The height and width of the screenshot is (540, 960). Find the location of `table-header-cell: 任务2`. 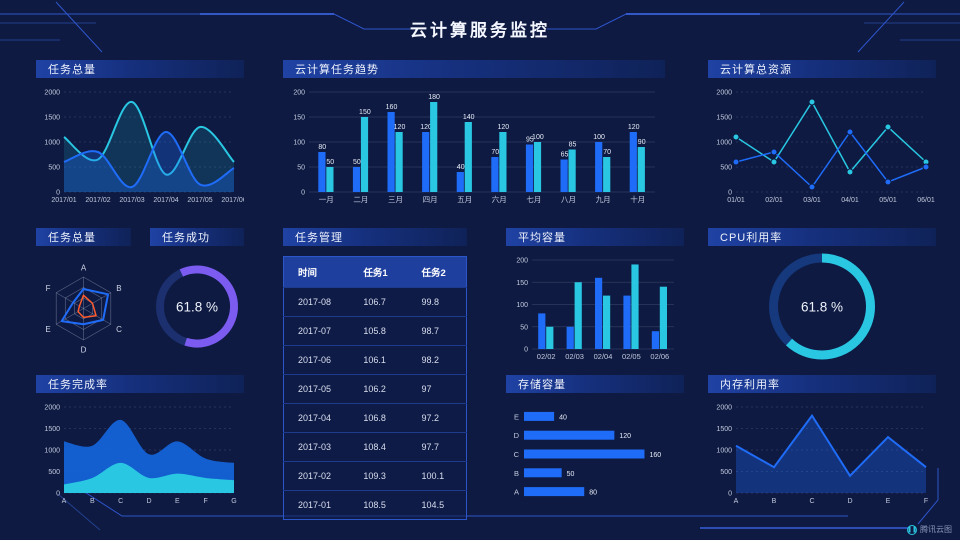

table-header-cell: 任务2 is located at coordinates (437, 272).